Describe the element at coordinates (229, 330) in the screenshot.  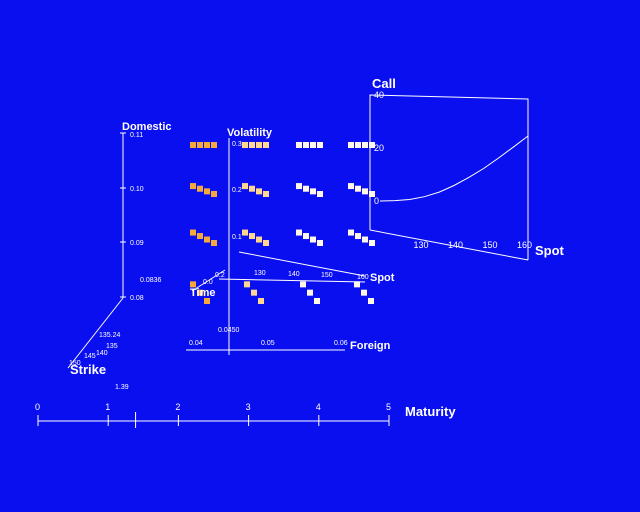
I see `foreign-tick: 0.0450` at that location.